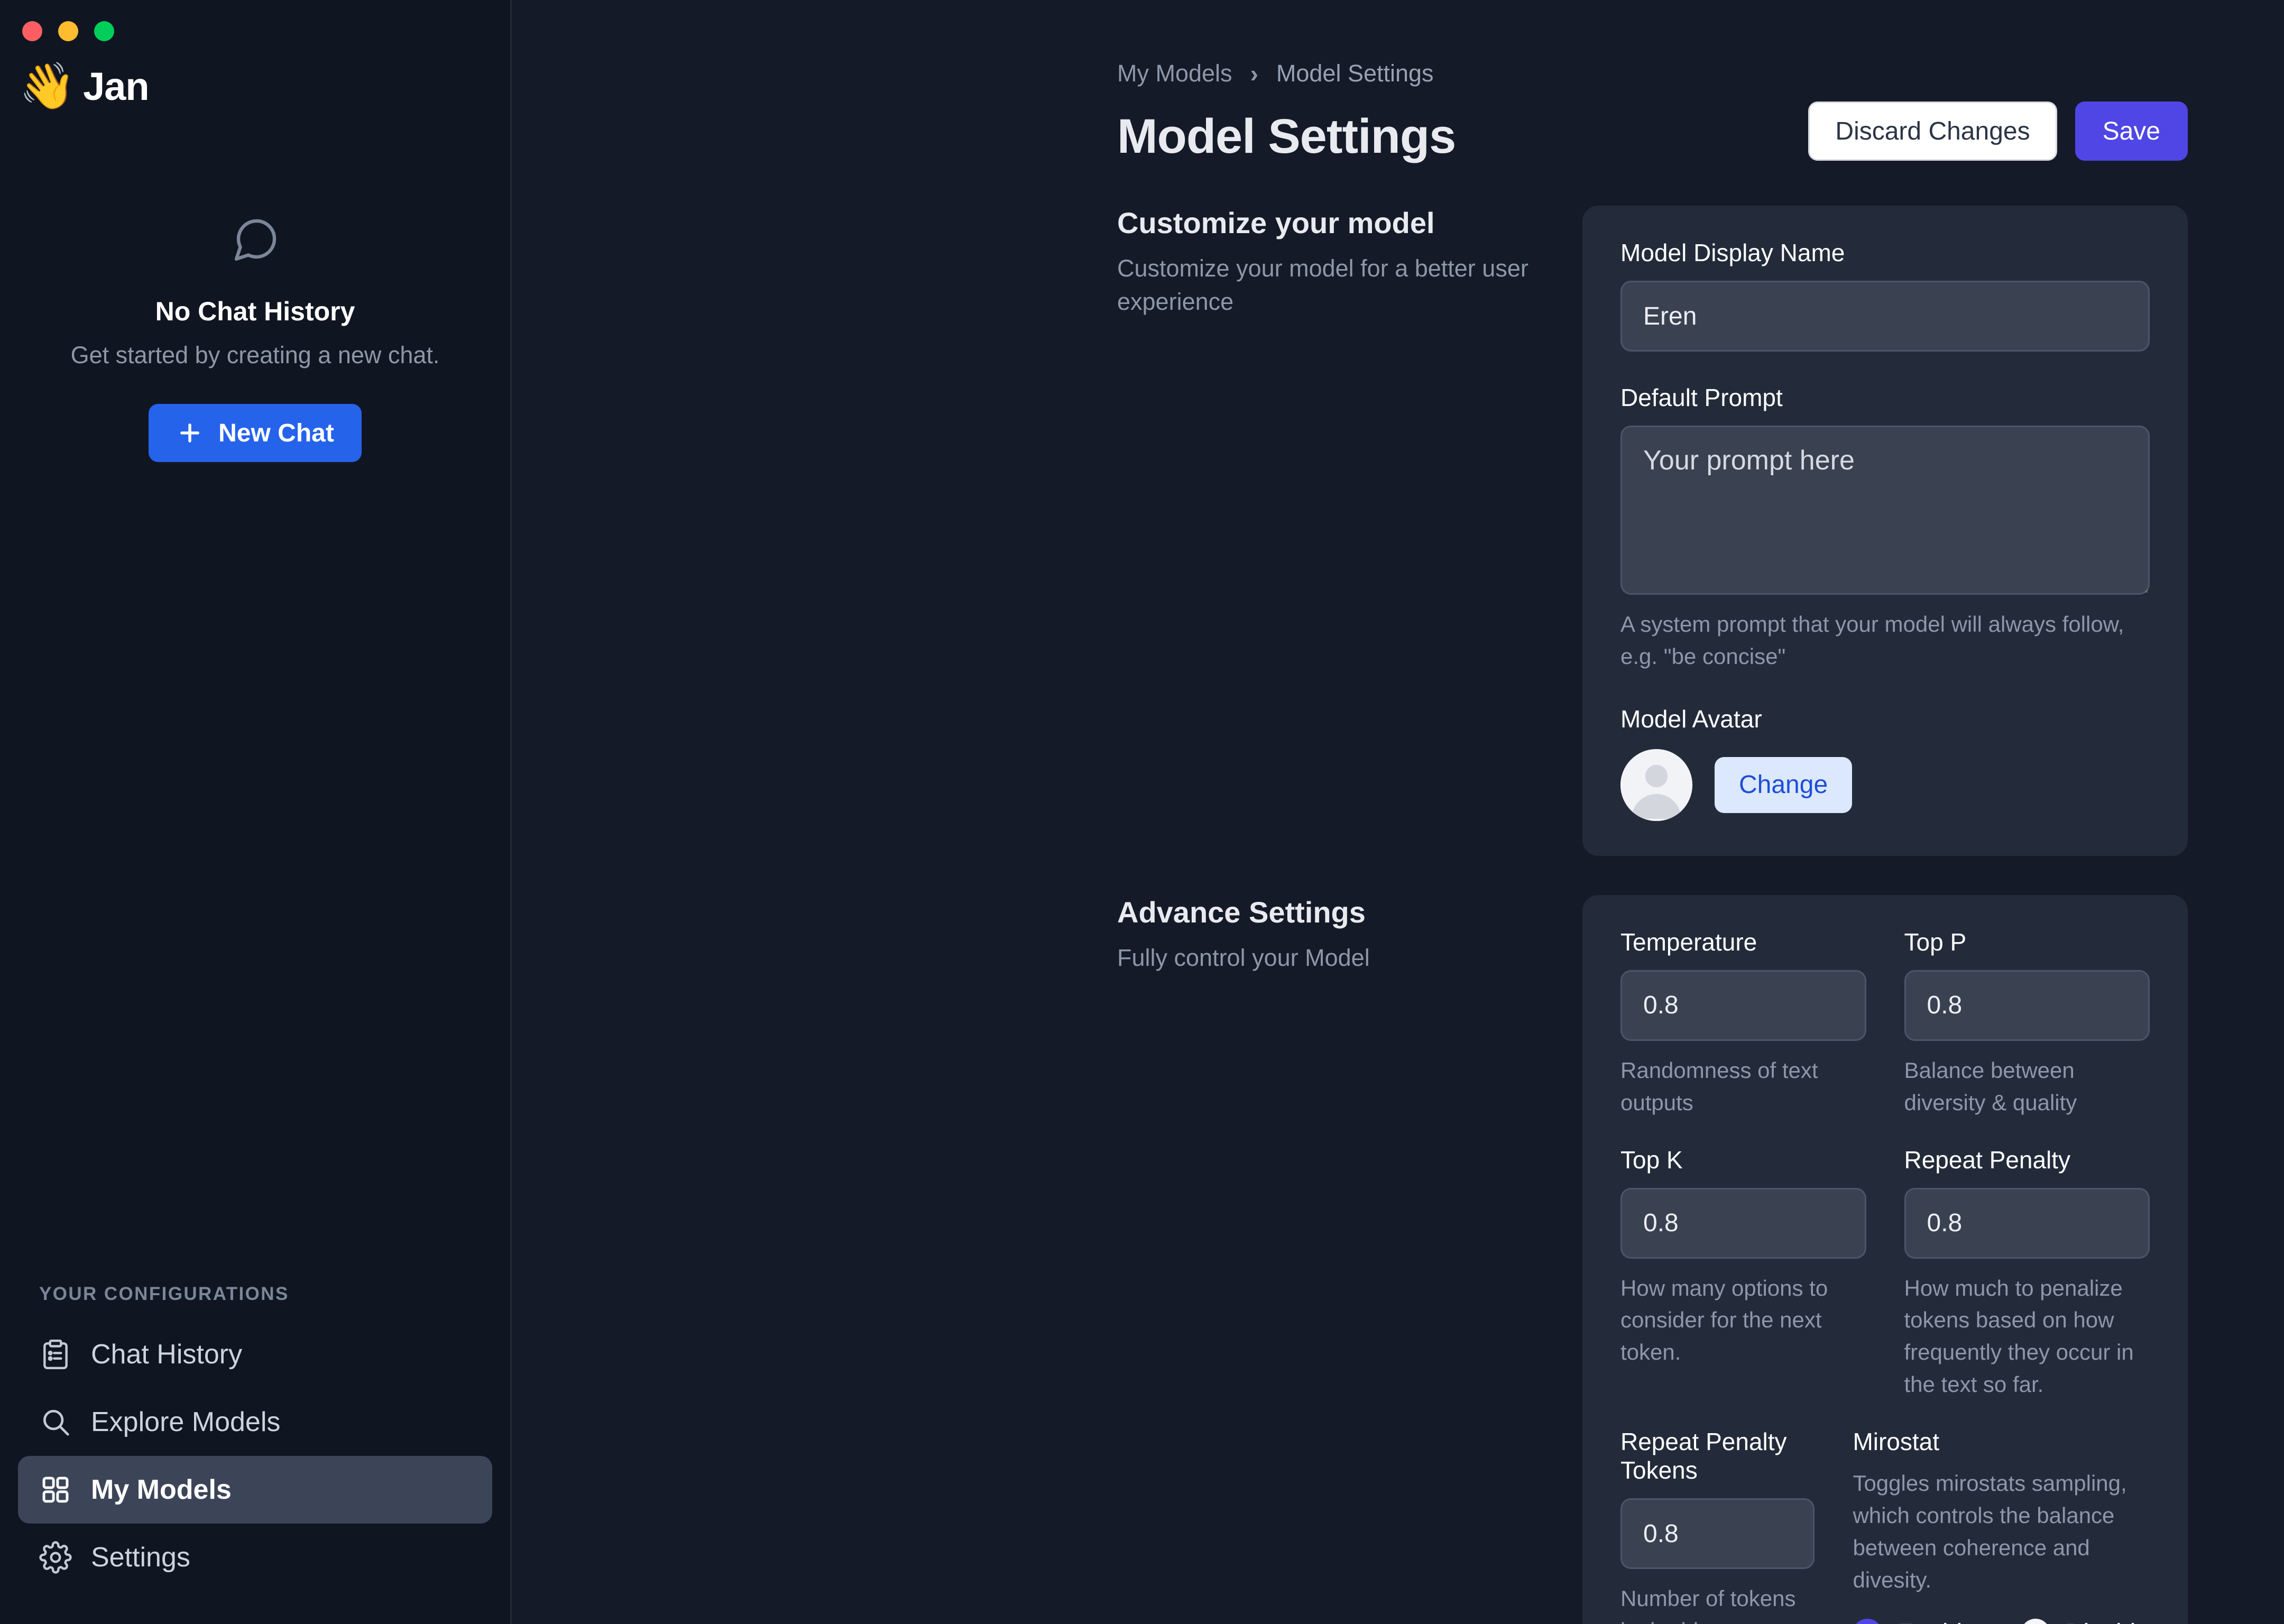 This screenshot has height=1624, width=2284. Describe the element at coordinates (186, 1422) in the screenshot. I see `sidebar-item-label: Explore Models` at that location.